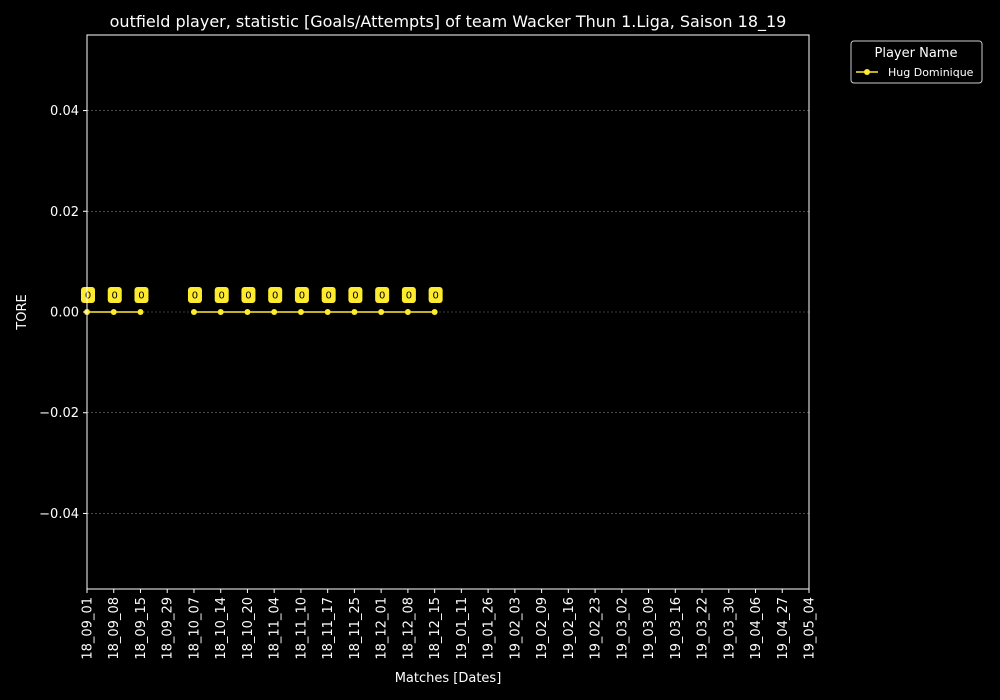 The image size is (1000, 700). I want to click on x-tick-label: 19_01_11, so click(462, 628).